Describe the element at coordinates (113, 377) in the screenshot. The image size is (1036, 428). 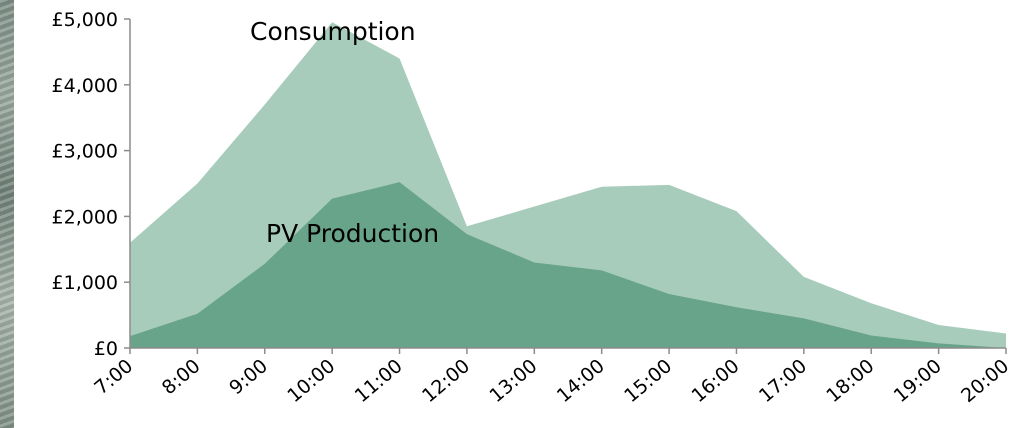
I see `x-tick-label: 7:00` at that location.